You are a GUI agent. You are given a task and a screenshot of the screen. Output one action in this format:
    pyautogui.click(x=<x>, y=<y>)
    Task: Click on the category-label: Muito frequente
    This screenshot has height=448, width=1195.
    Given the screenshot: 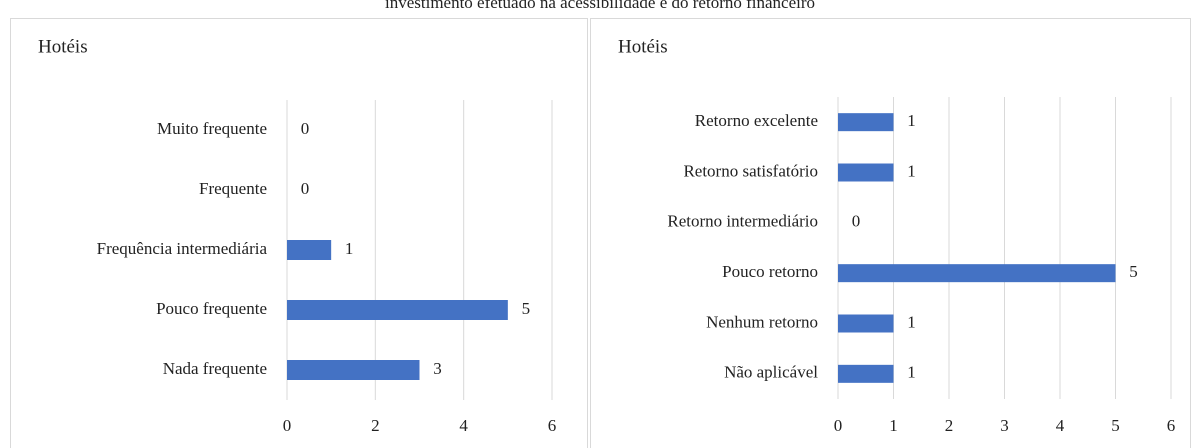 What is the action you would take?
    pyautogui.click(x=212, y=128)
    